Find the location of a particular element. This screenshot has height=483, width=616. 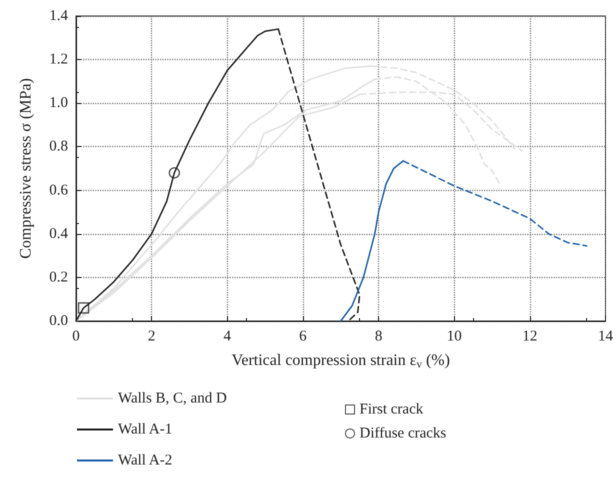

legend-label: Diffuse cracks is located at coordinates (403, 434).